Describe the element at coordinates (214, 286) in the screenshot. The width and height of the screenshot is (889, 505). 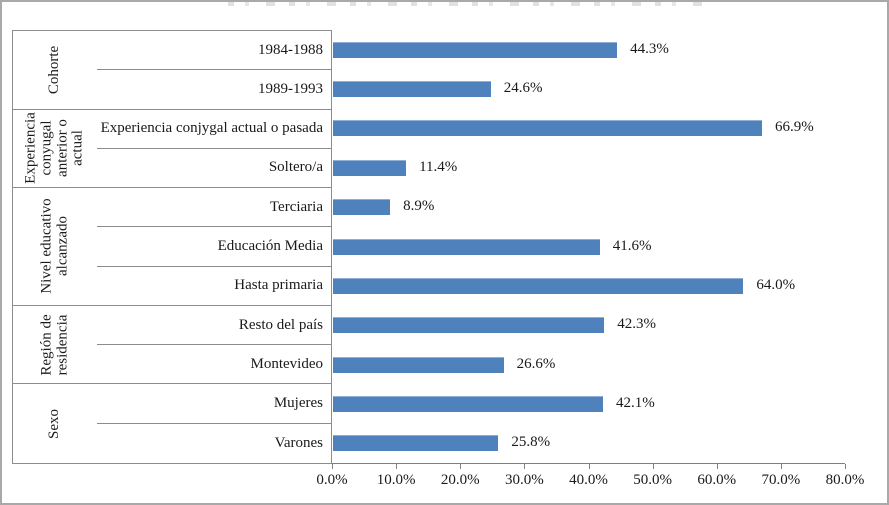
I see `category-label: Hasta primaria` at that location.